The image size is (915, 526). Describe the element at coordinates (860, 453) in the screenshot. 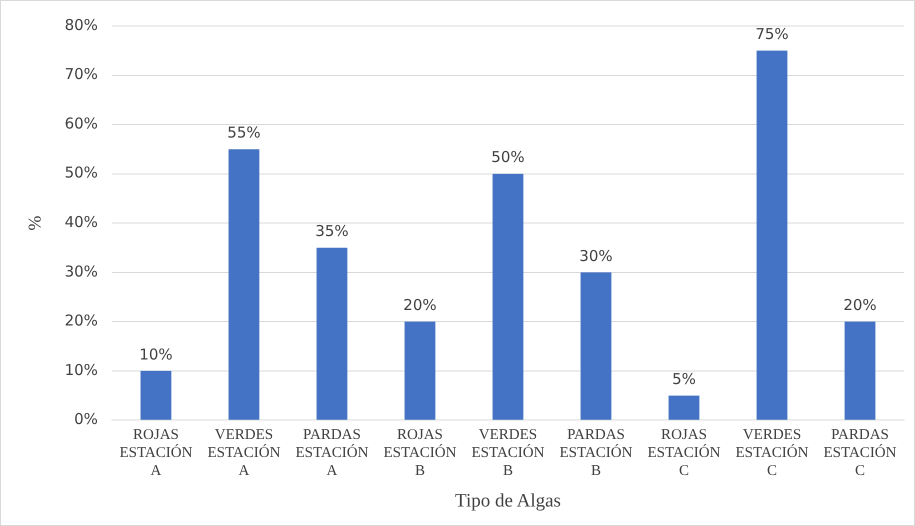

I see `x-tick-label: PARDAS ESTACIÓN C` at that location.